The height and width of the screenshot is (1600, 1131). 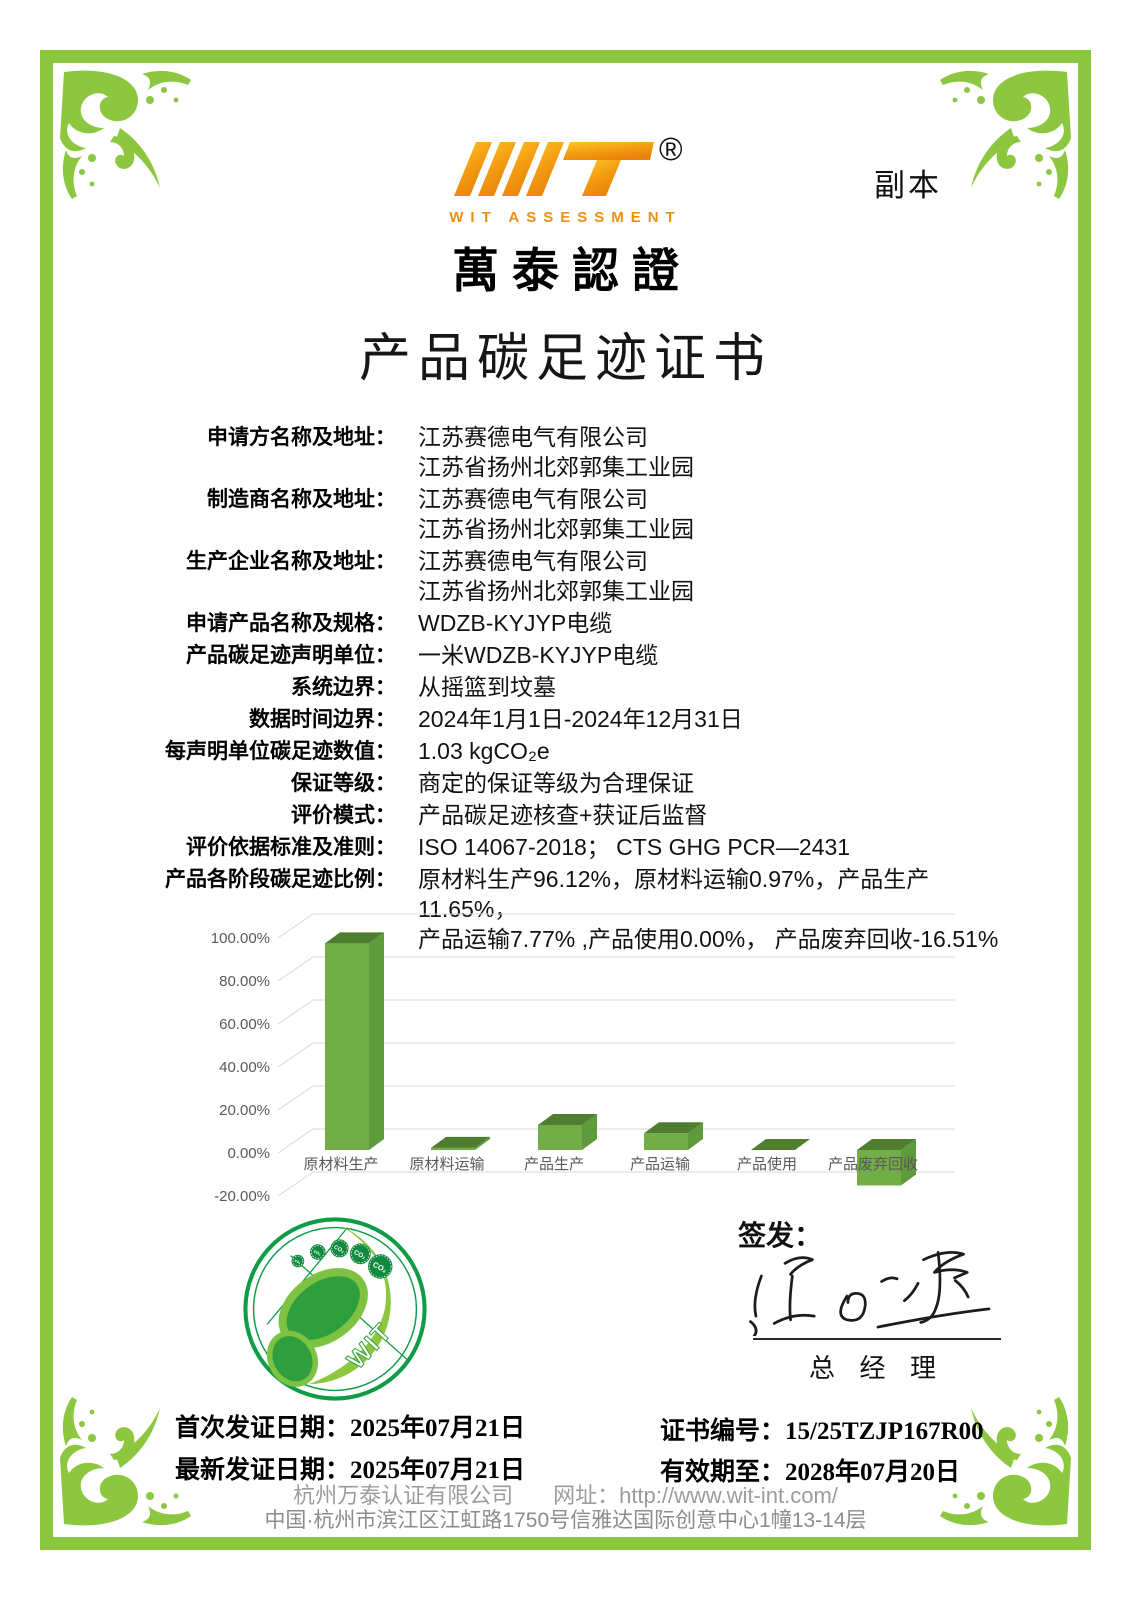 What do you see at coordinates (240, 938) in the screenshot?
I see `svg-text: 100.00%` at bounding box center [240, 938].